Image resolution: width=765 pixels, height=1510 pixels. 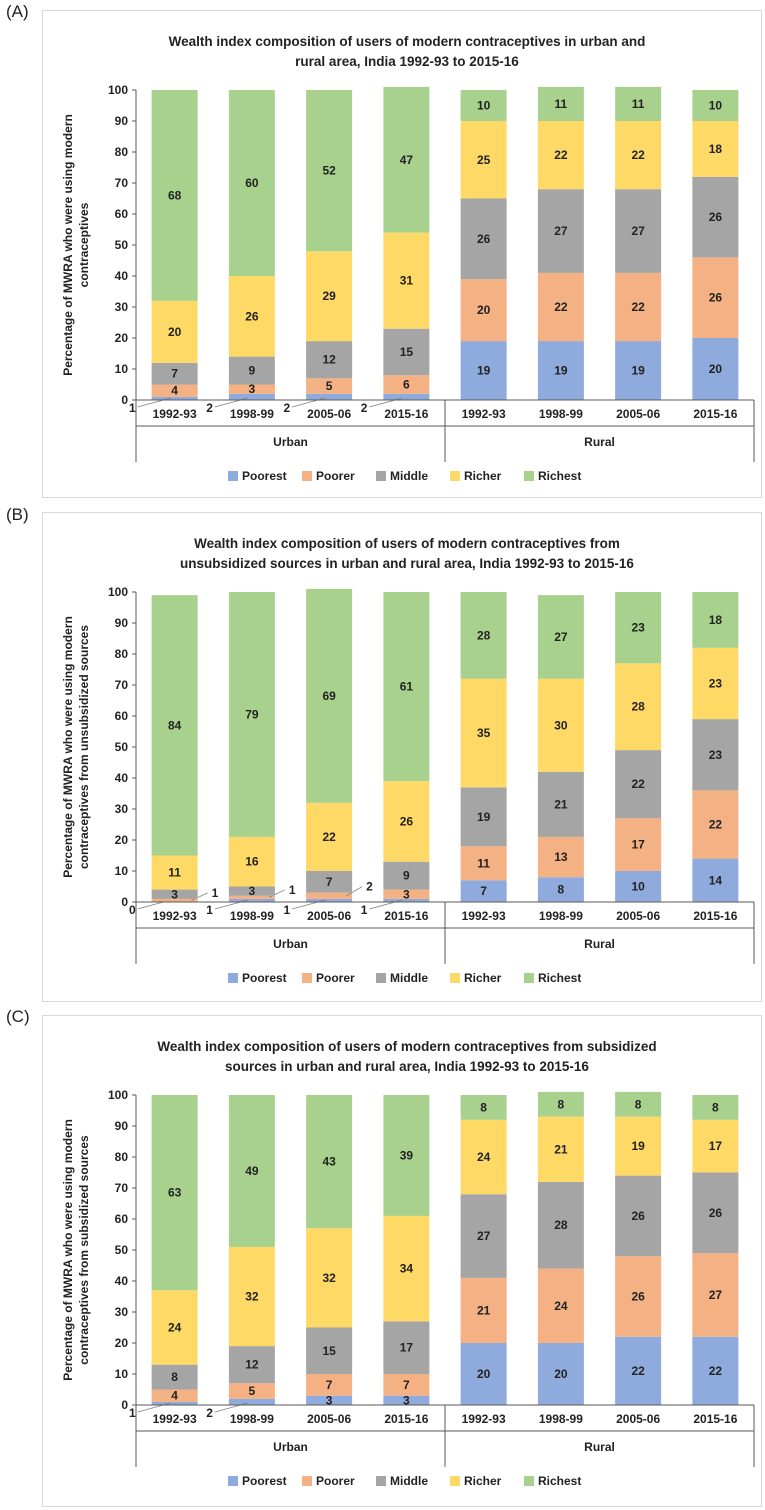 I want to click on label-leader-line, so click(x=354, y=891).